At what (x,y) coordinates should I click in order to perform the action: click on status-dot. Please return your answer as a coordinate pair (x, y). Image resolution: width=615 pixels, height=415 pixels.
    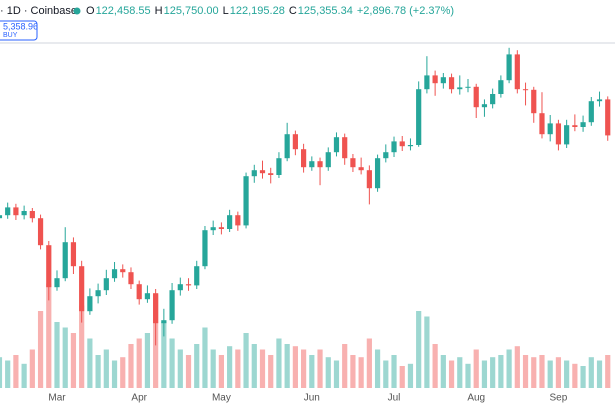
    Looking at the image, I should click on (77, 11).